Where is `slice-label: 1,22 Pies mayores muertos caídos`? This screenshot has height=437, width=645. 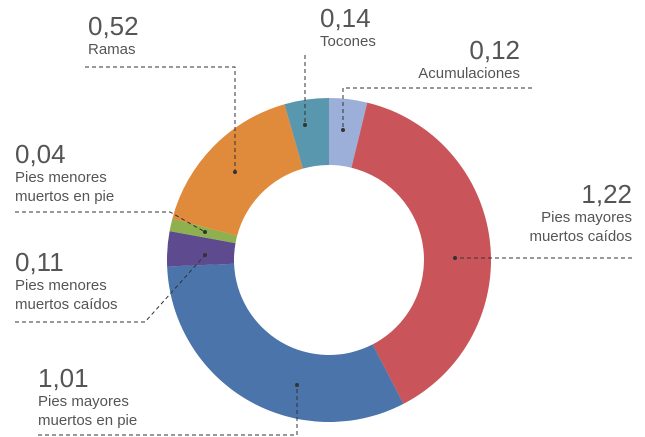 slice-label: 1,22 Pies mayores muertos caídos is located at coordinates (567, 213).